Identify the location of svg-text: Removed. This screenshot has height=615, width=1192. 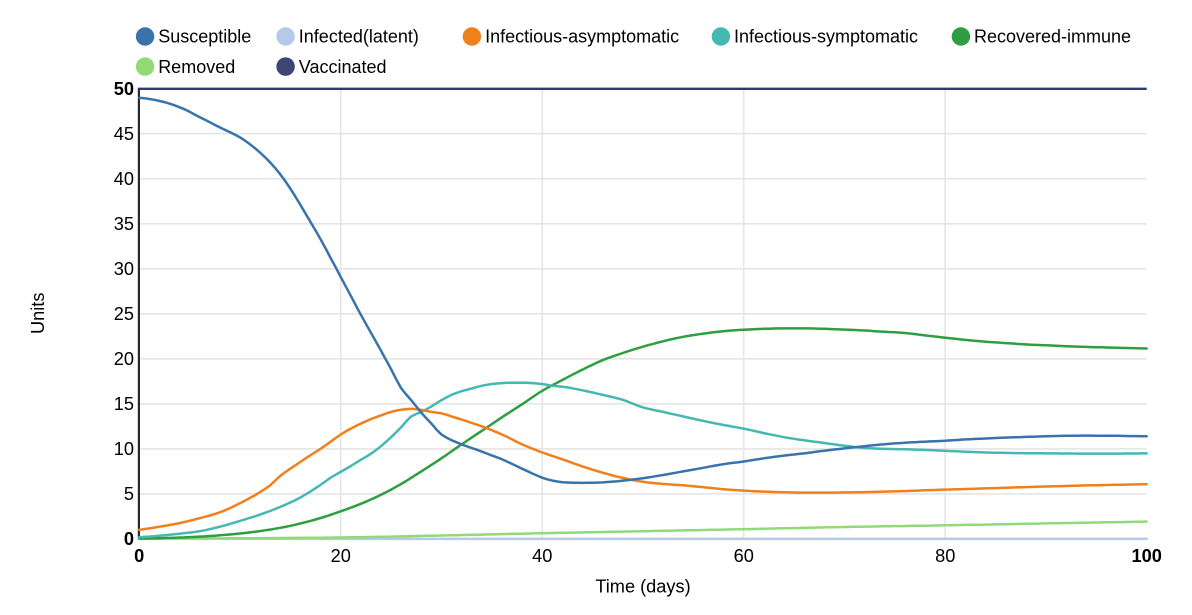
(196, 67).